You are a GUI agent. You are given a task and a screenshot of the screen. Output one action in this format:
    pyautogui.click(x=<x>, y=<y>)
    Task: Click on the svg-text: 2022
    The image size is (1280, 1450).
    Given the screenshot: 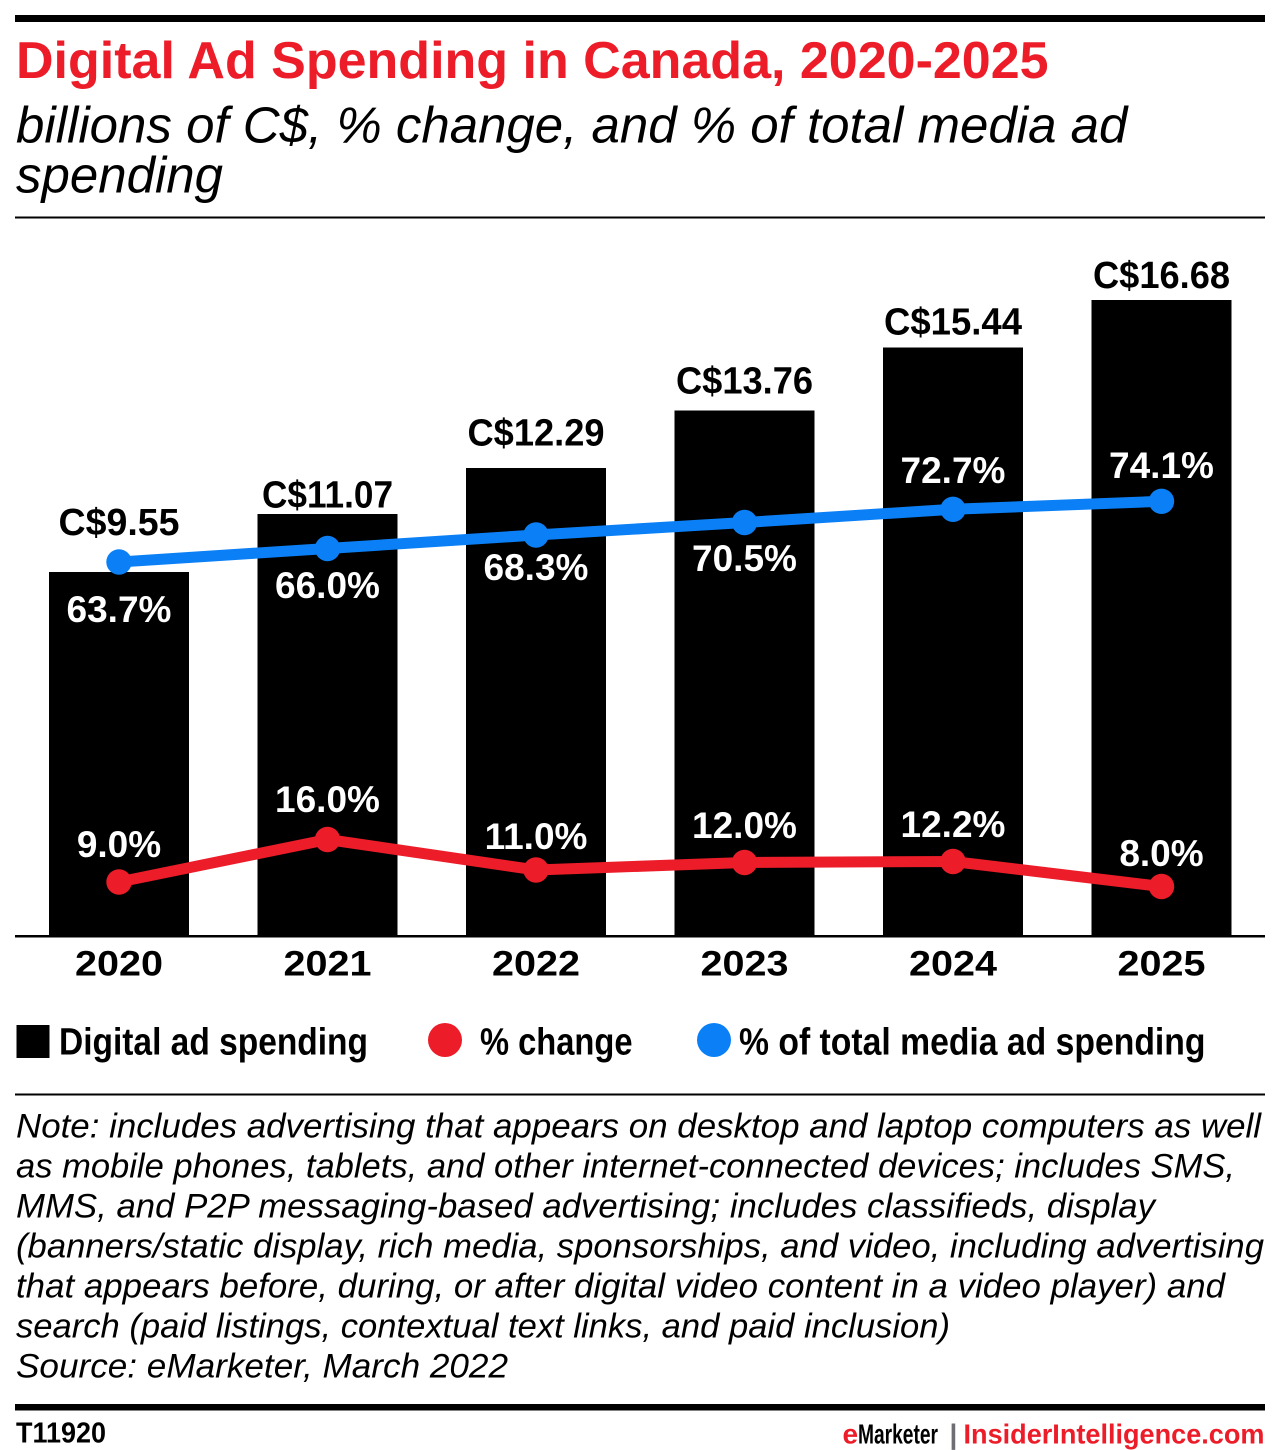 What is the action you would take?
    pyautogui.click(x=536, y=964)
    